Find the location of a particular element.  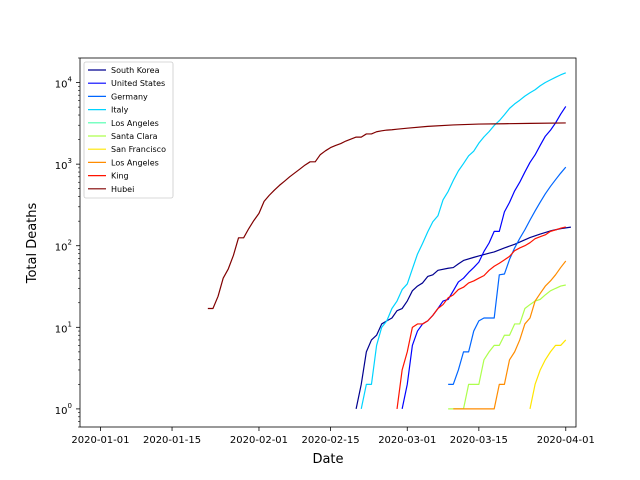

x-axis-title: Date is located at coordinates (327, 459).